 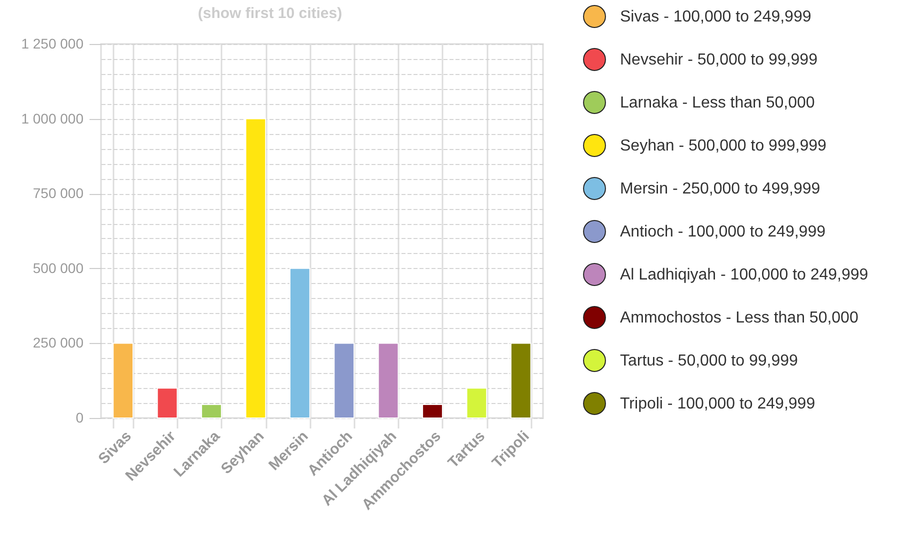 What do you see at coordinates (744, 275) in the screenshot?
I see `legend-label: Al Ladhiqiyah - 100,000 to 249,999` at bounding box center [744, 275].